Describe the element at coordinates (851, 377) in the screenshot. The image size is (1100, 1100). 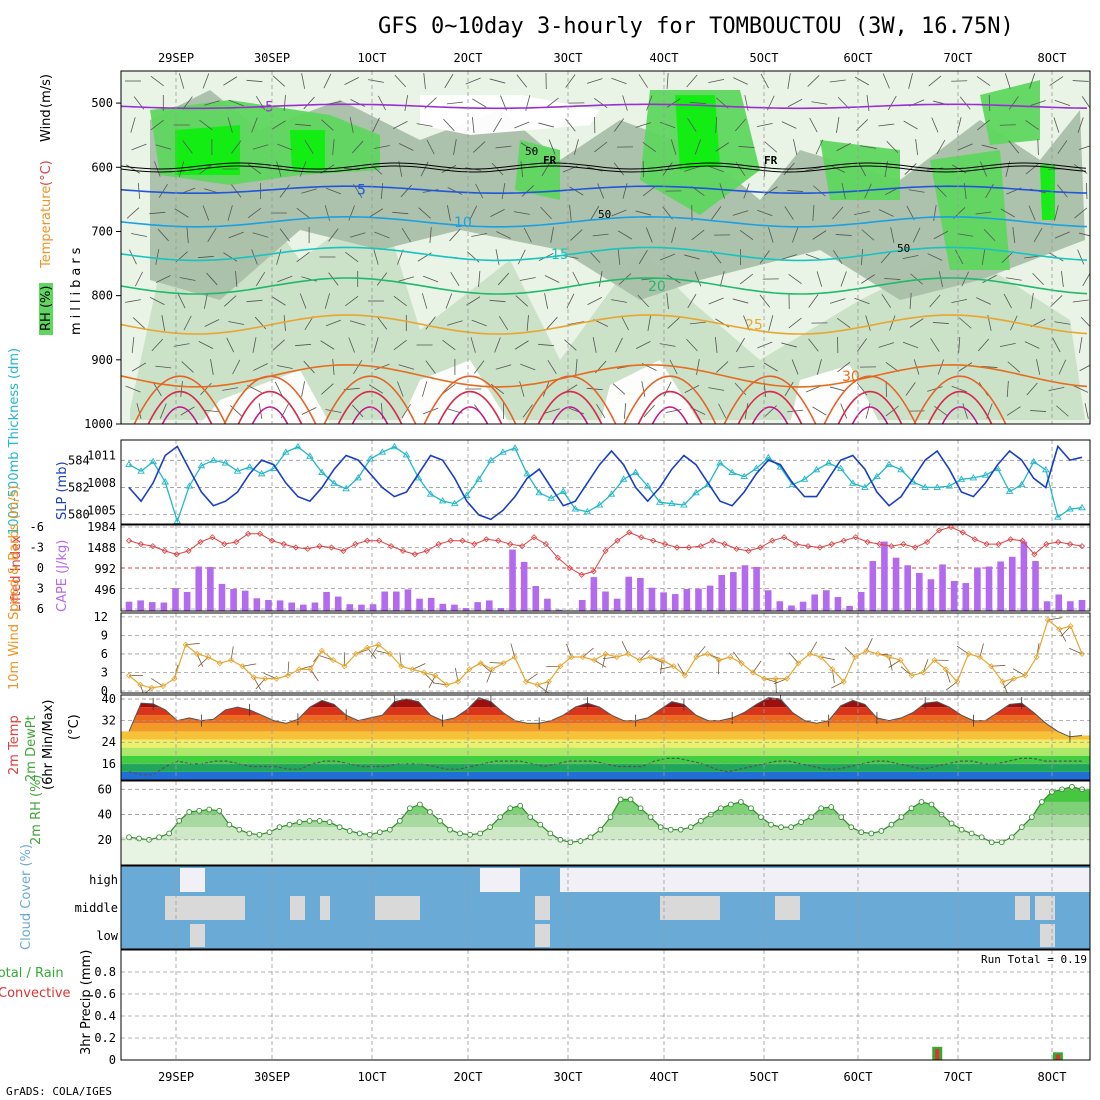
I see `isotherm-label: 30` at that location.